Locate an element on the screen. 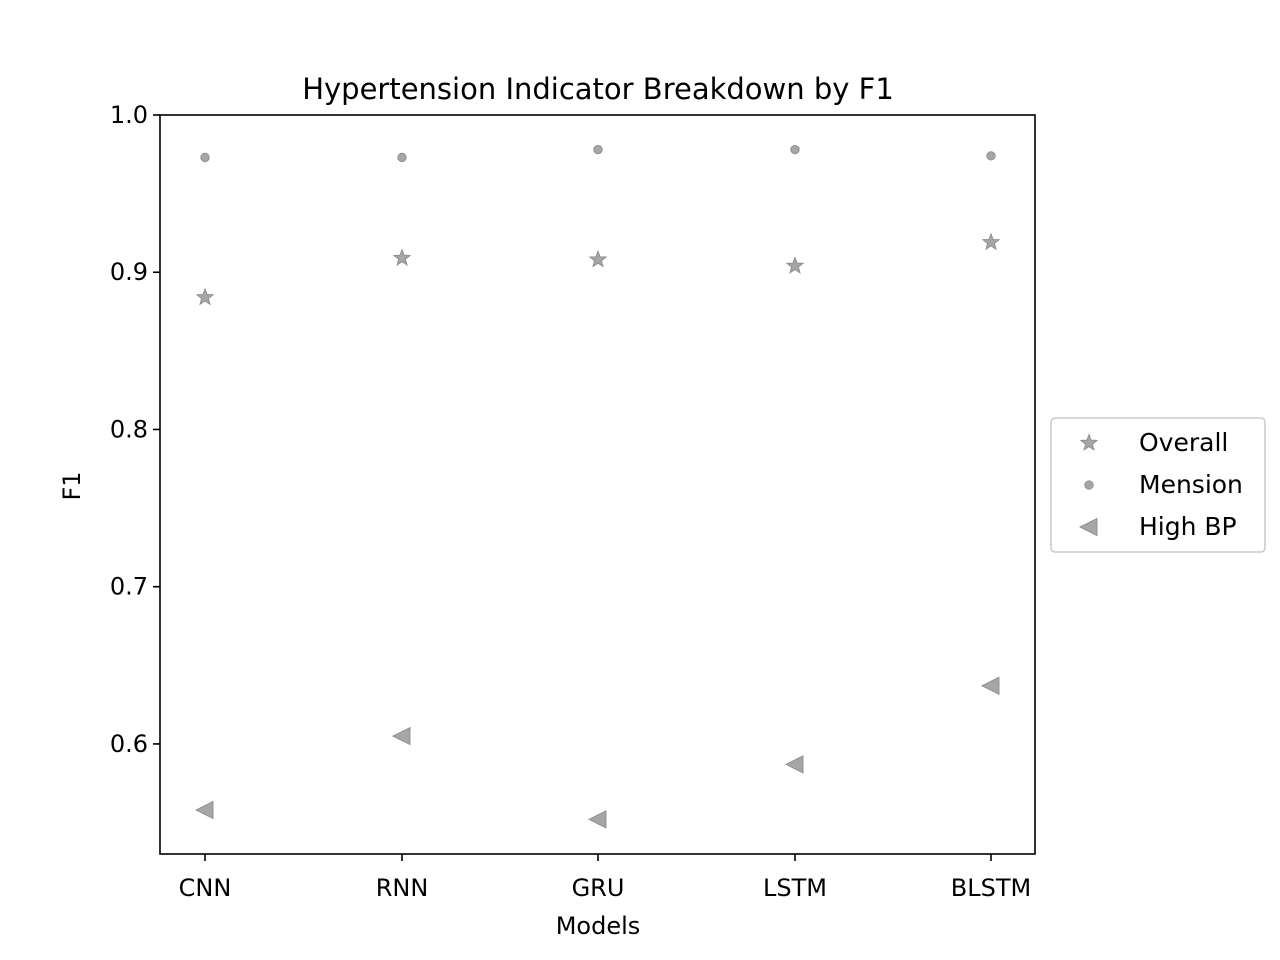 The height and width of the screenshot is (960, 1280). legend: Overall Mension High BP is located at coordinates (1158, 485).